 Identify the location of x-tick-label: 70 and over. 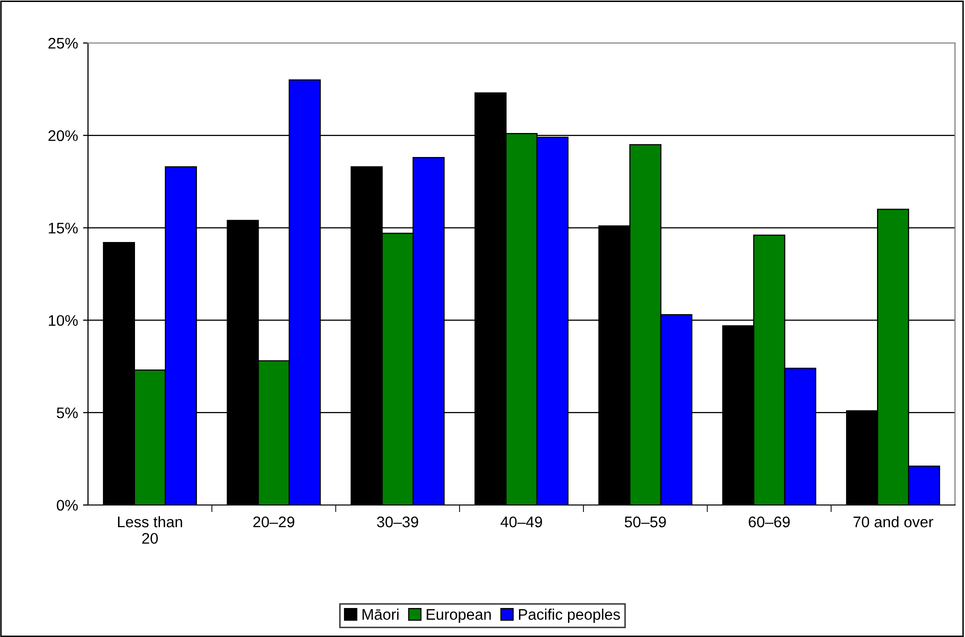
(894, 522).